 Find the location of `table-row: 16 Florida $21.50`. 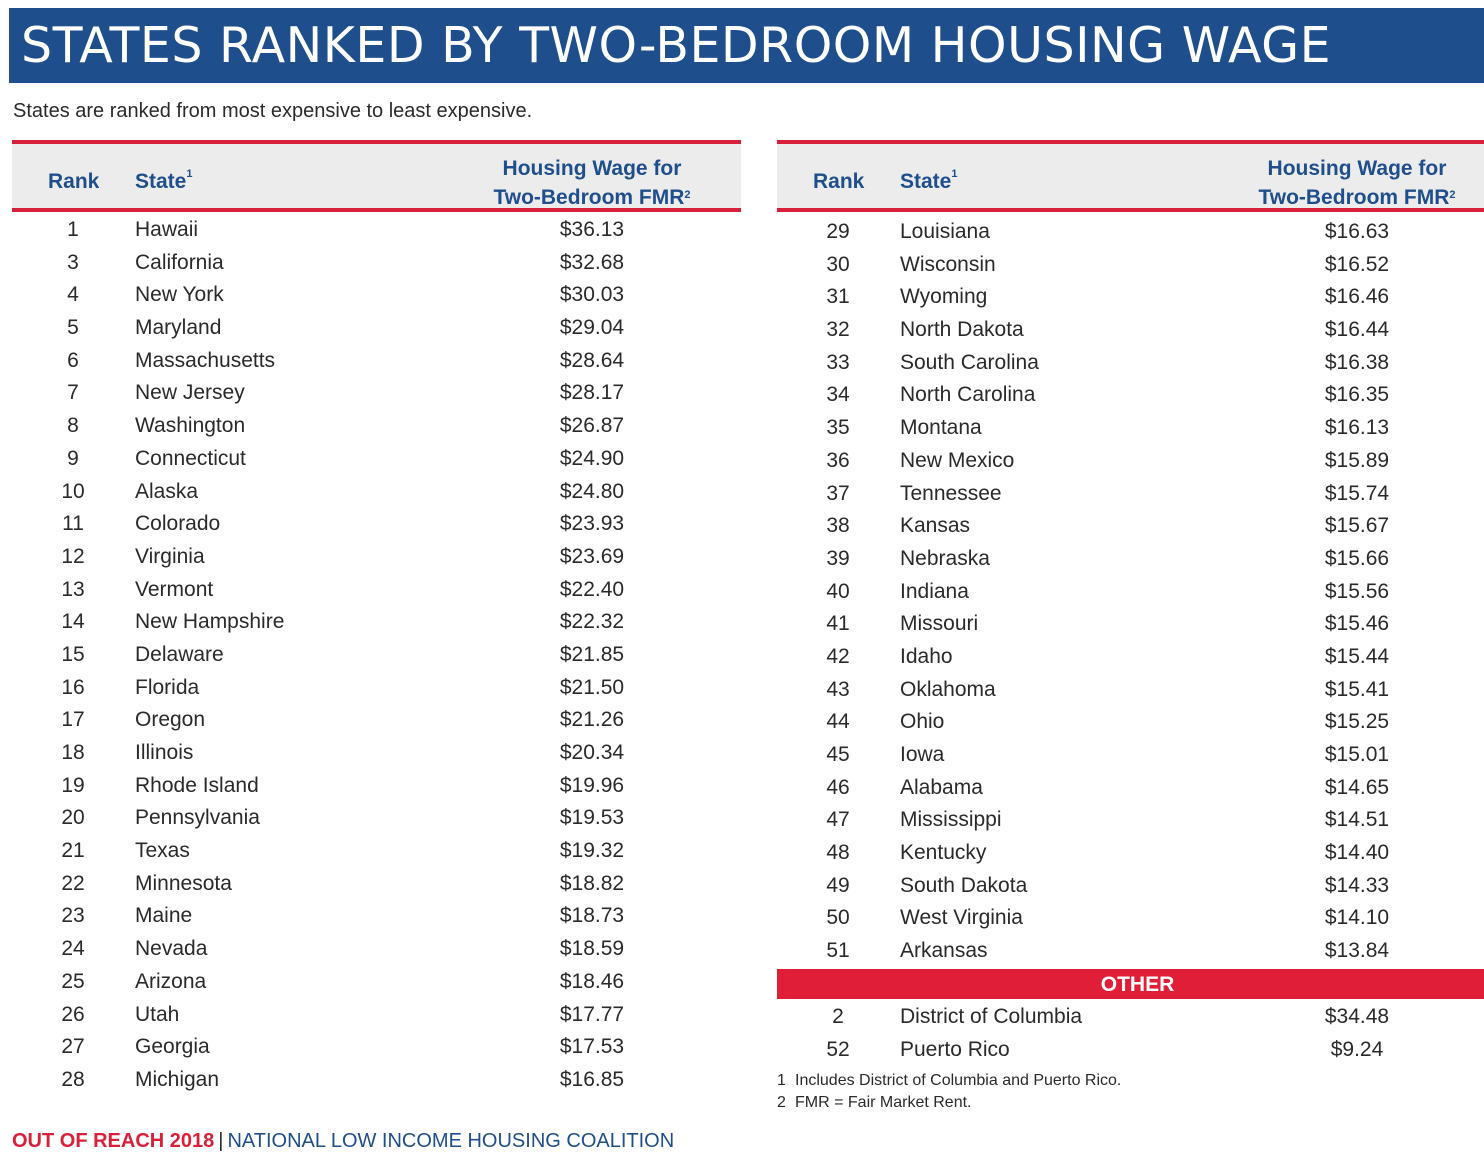

table-row: 16 Florida $21.50 is located at coordinates (376, 688).